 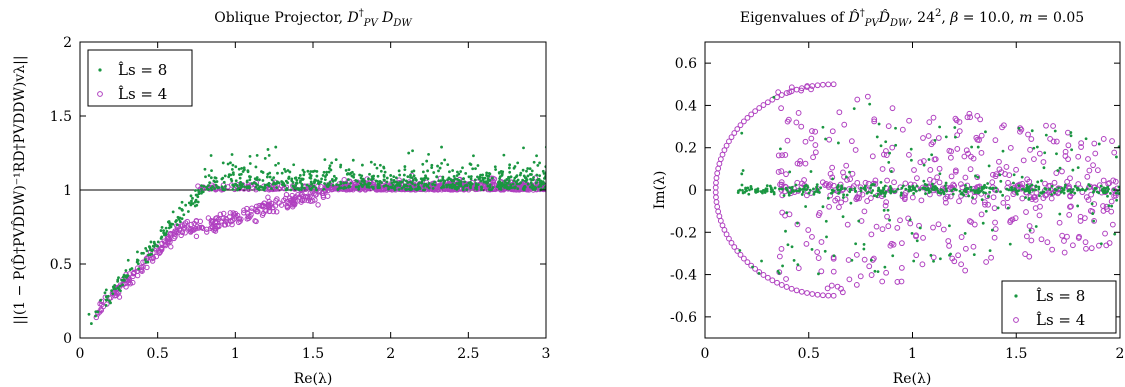 What do you see at coordinates (809, 354) in the screenshot?
I see `right-xtick-label: 0.5` at bounding box center [809, 354].